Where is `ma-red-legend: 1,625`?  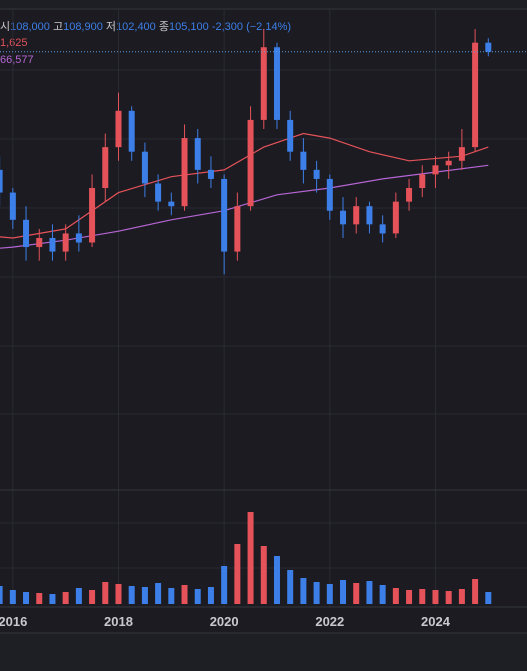 ma-red-legend: 1,625 is located at coordinates (14, 43).